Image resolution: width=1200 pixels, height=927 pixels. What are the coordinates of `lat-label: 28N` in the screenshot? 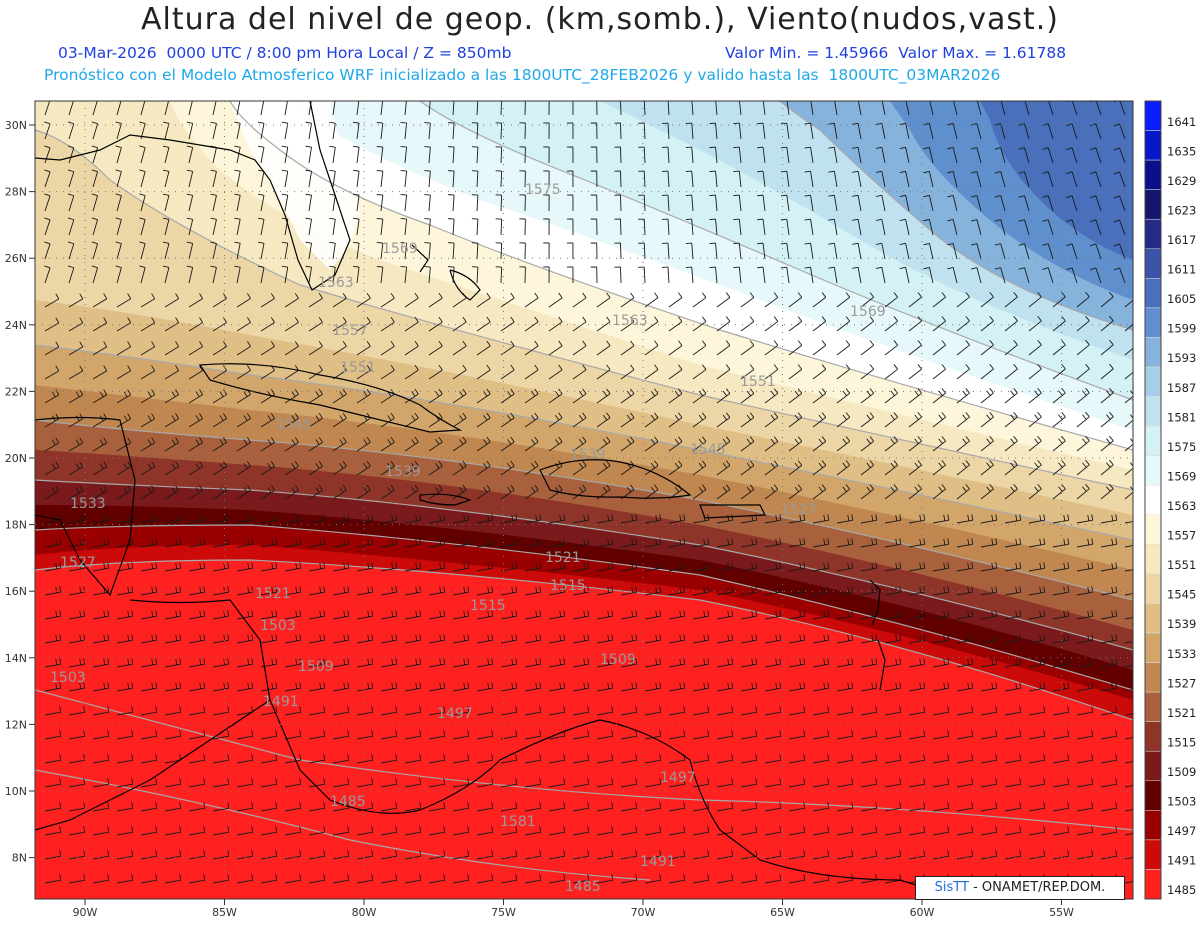 It's located at (16, 192).